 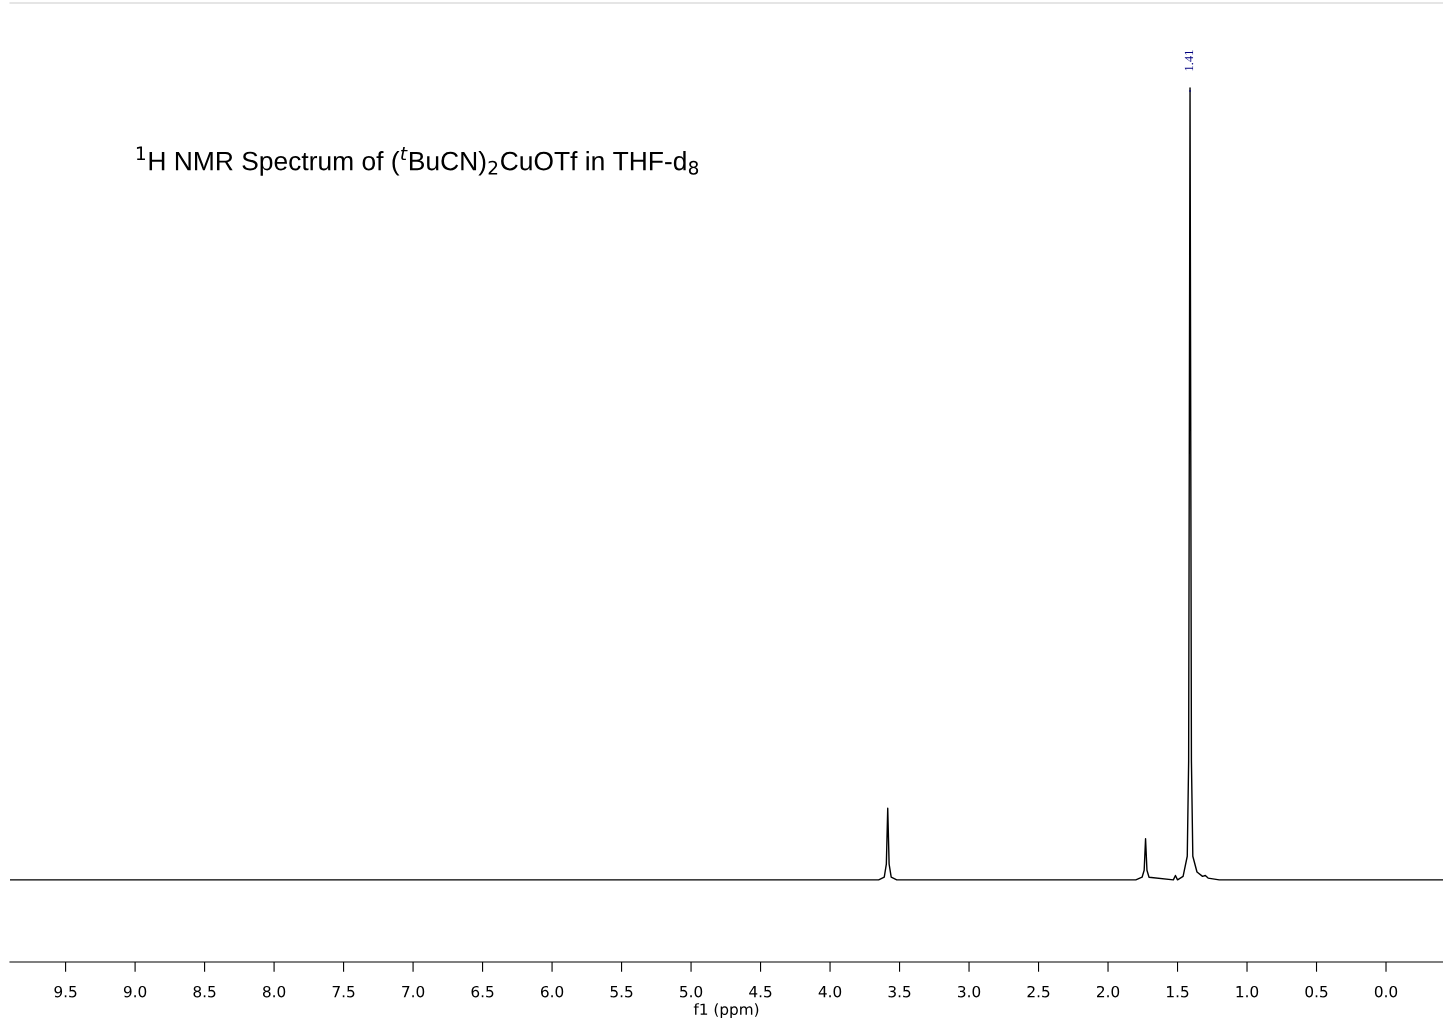 I want to click on x-tick-label: 2.5, so click(x=1038, y=991).